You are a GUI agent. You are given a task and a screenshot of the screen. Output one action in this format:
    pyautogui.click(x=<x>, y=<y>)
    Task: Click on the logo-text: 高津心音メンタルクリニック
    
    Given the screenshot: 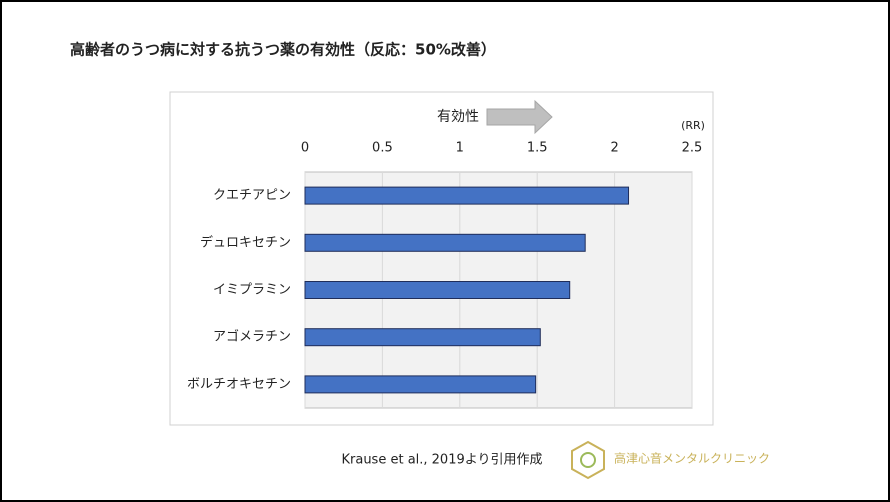 What is the action you would take?
    pyautogui.click(x=692, y=458)
    